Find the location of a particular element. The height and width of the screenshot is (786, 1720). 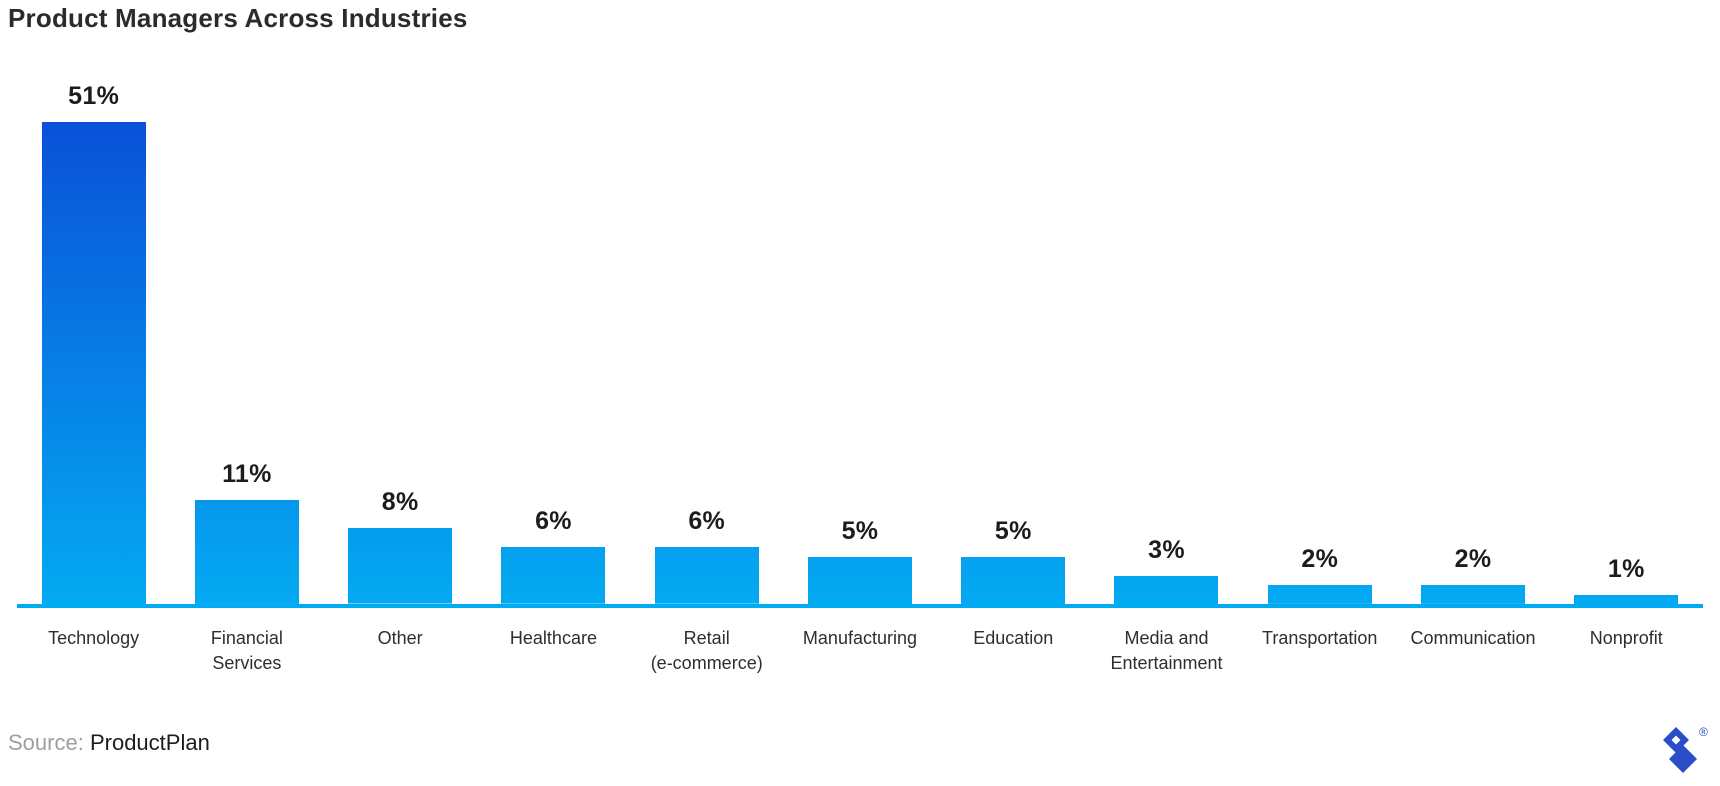

chart-column-other: 8% is located at coordinates (400, 546).